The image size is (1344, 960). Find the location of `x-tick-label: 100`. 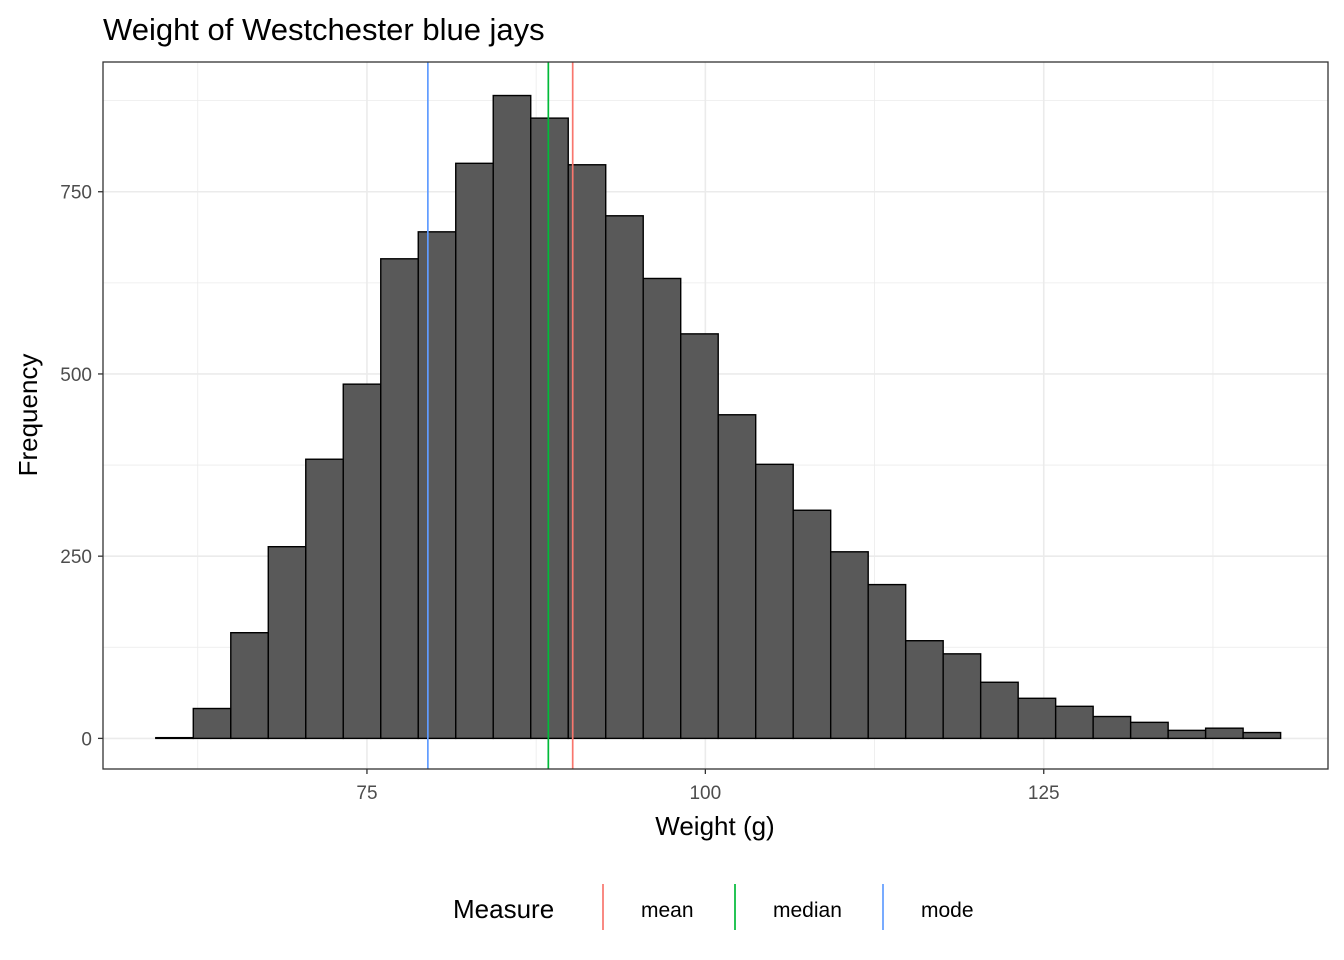

x-tick-label: 100 is located at coordinates (705, 793).